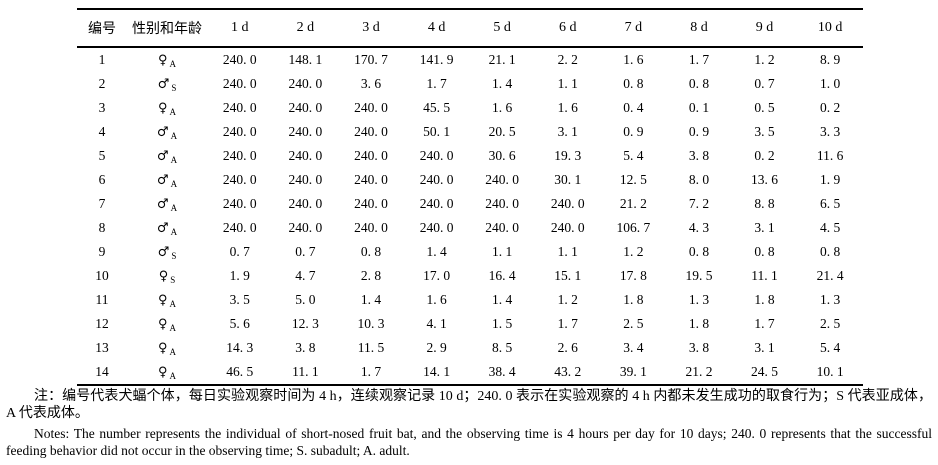  I want to click on latency-value-cell: 39. 1, so click(633, 371).